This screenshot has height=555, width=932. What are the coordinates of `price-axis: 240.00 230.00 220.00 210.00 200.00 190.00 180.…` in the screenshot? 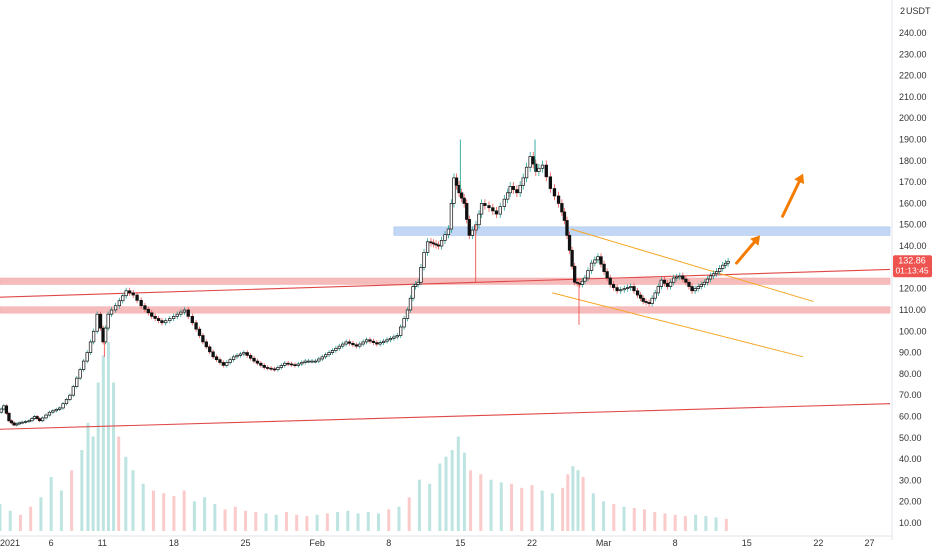 It's located at (913, 278).